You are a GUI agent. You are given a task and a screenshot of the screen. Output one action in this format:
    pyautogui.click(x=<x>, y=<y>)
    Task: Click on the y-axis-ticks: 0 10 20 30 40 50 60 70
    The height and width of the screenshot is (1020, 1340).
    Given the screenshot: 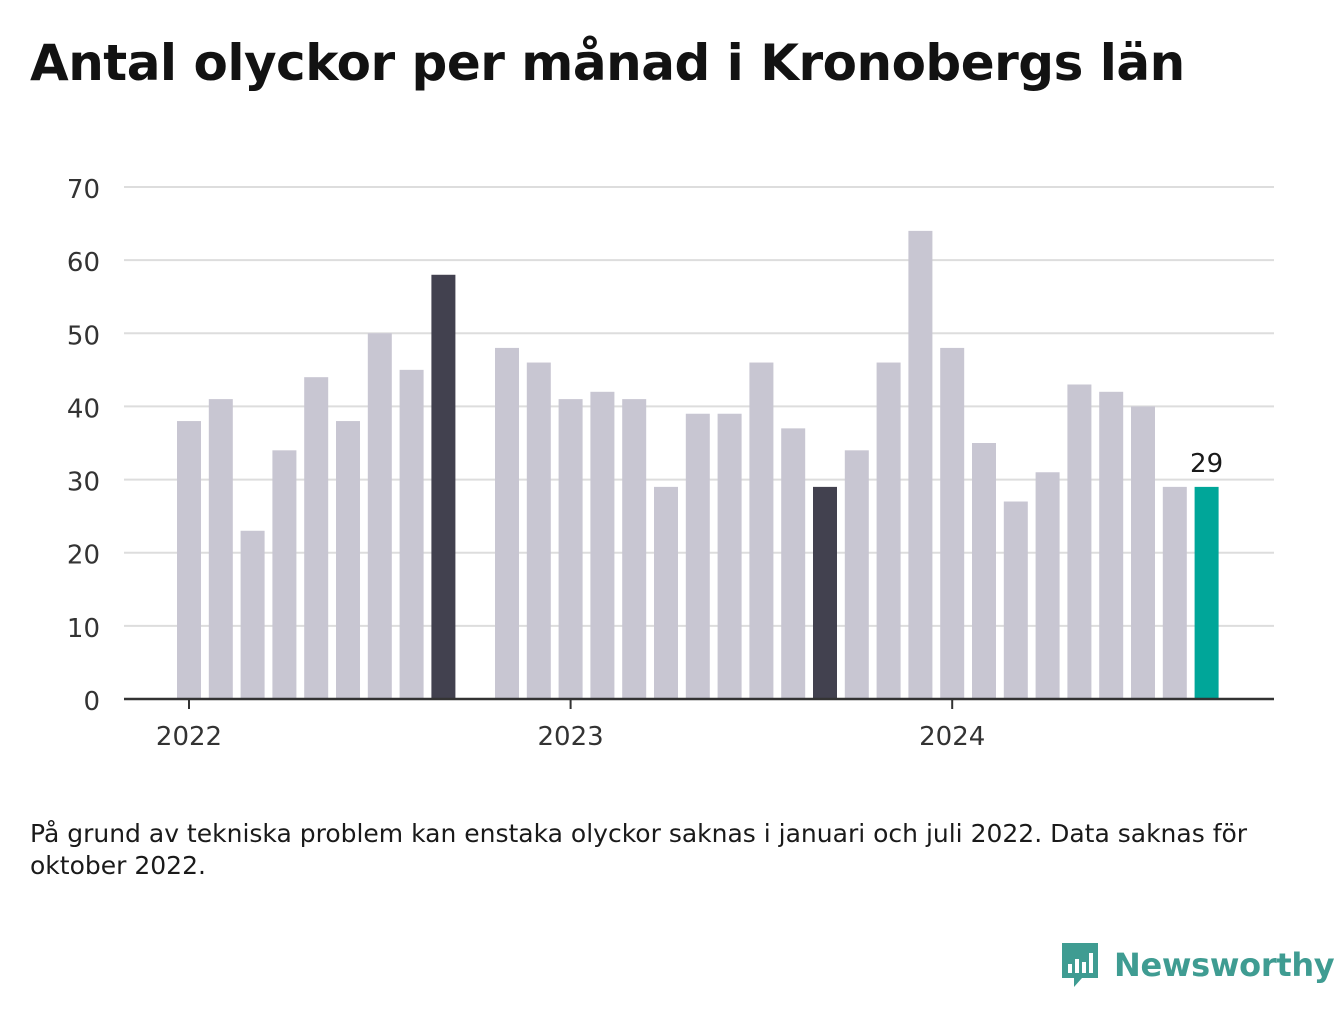 What is the action you would take?
    pyautogui.click(x=83, y=446)
    